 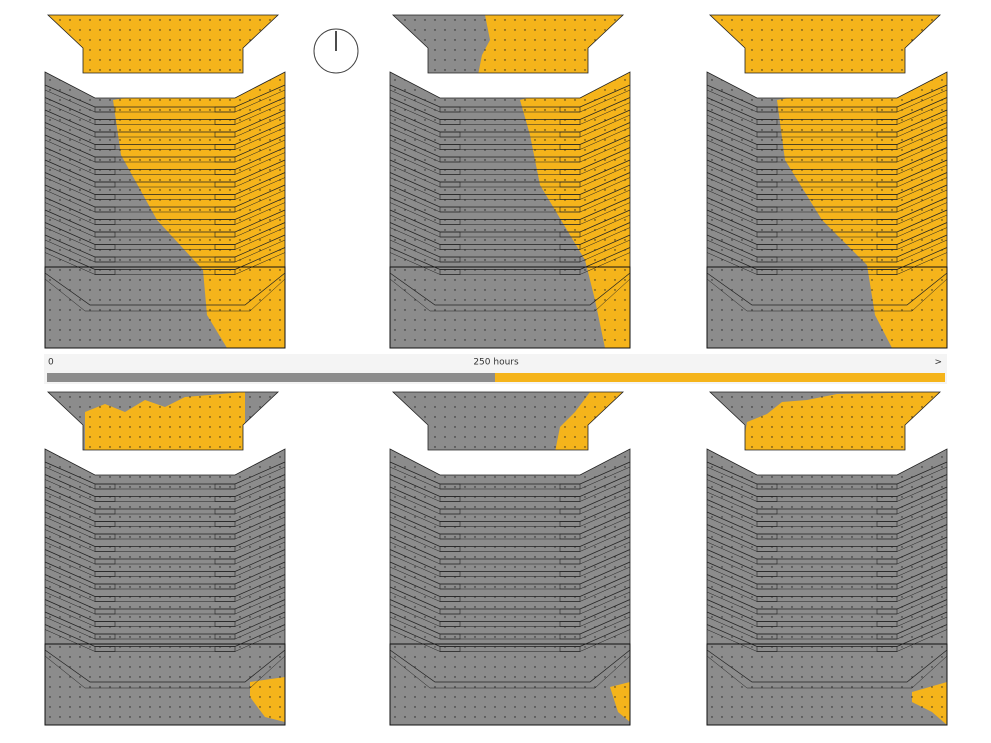 I want to click on legend-min: 0, so click(x=51, y=363).